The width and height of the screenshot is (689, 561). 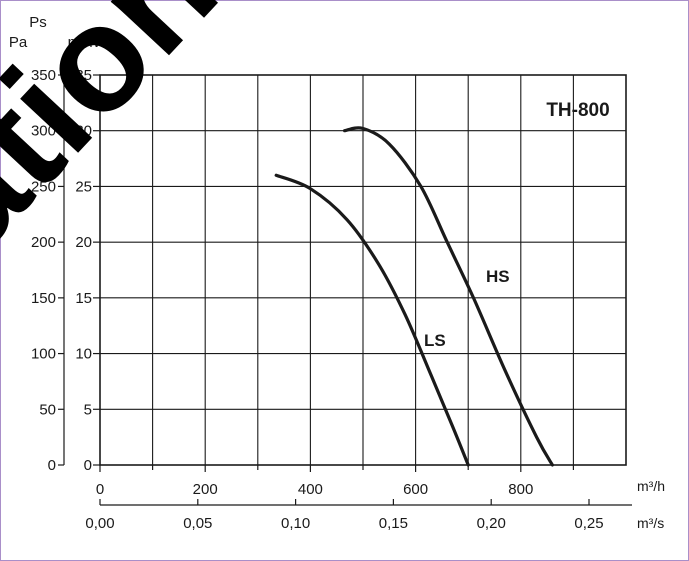 I want to click on x-axis-unit-m3s: m³/s, so click(x=650, y=523).